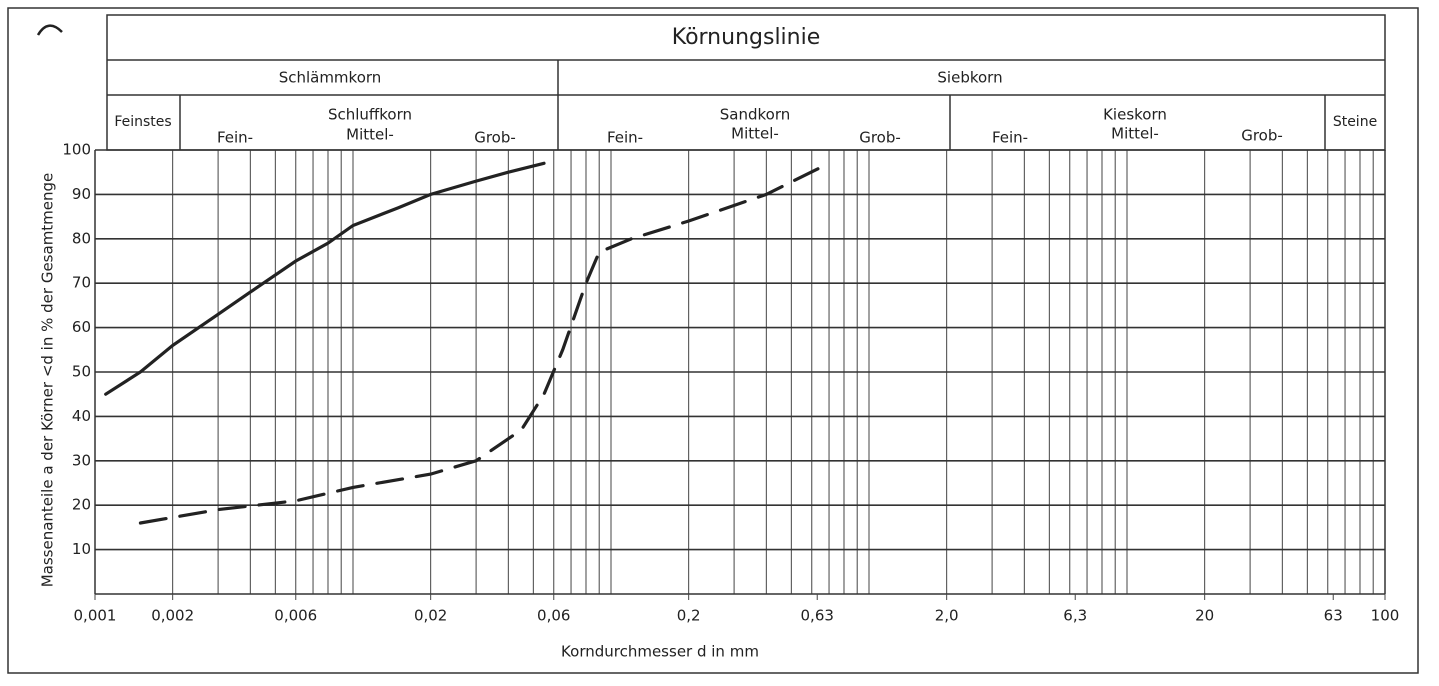  What do you see at coordinates (81, 372) in the screenshot?
I see `y-tick-label: 50` at bounding box center [81, 372].